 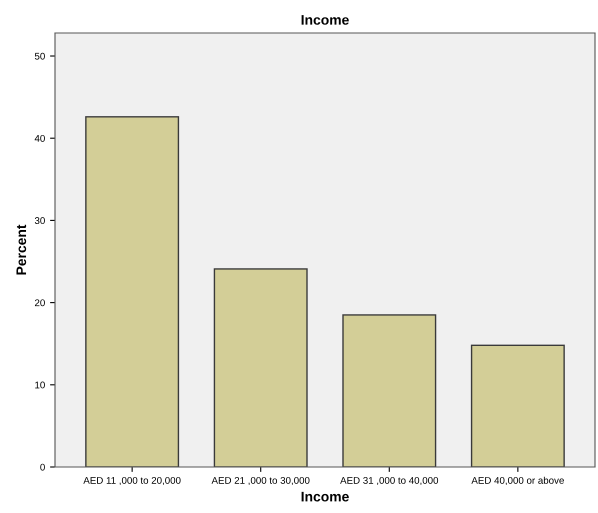 I want to click on x-tick-label: AED 31 ,000 to 40,000, so click(x=389, y=481).